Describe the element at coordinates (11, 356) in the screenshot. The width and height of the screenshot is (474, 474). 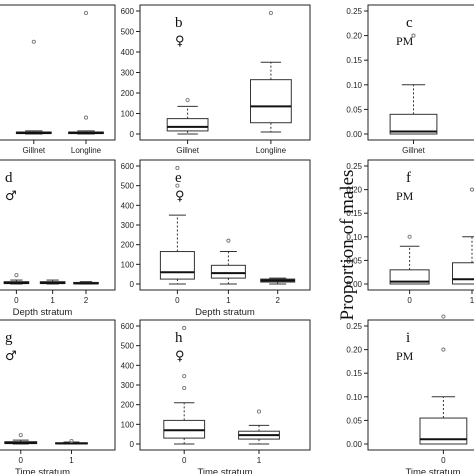
I see `sex-symbol: ♂` at that location.